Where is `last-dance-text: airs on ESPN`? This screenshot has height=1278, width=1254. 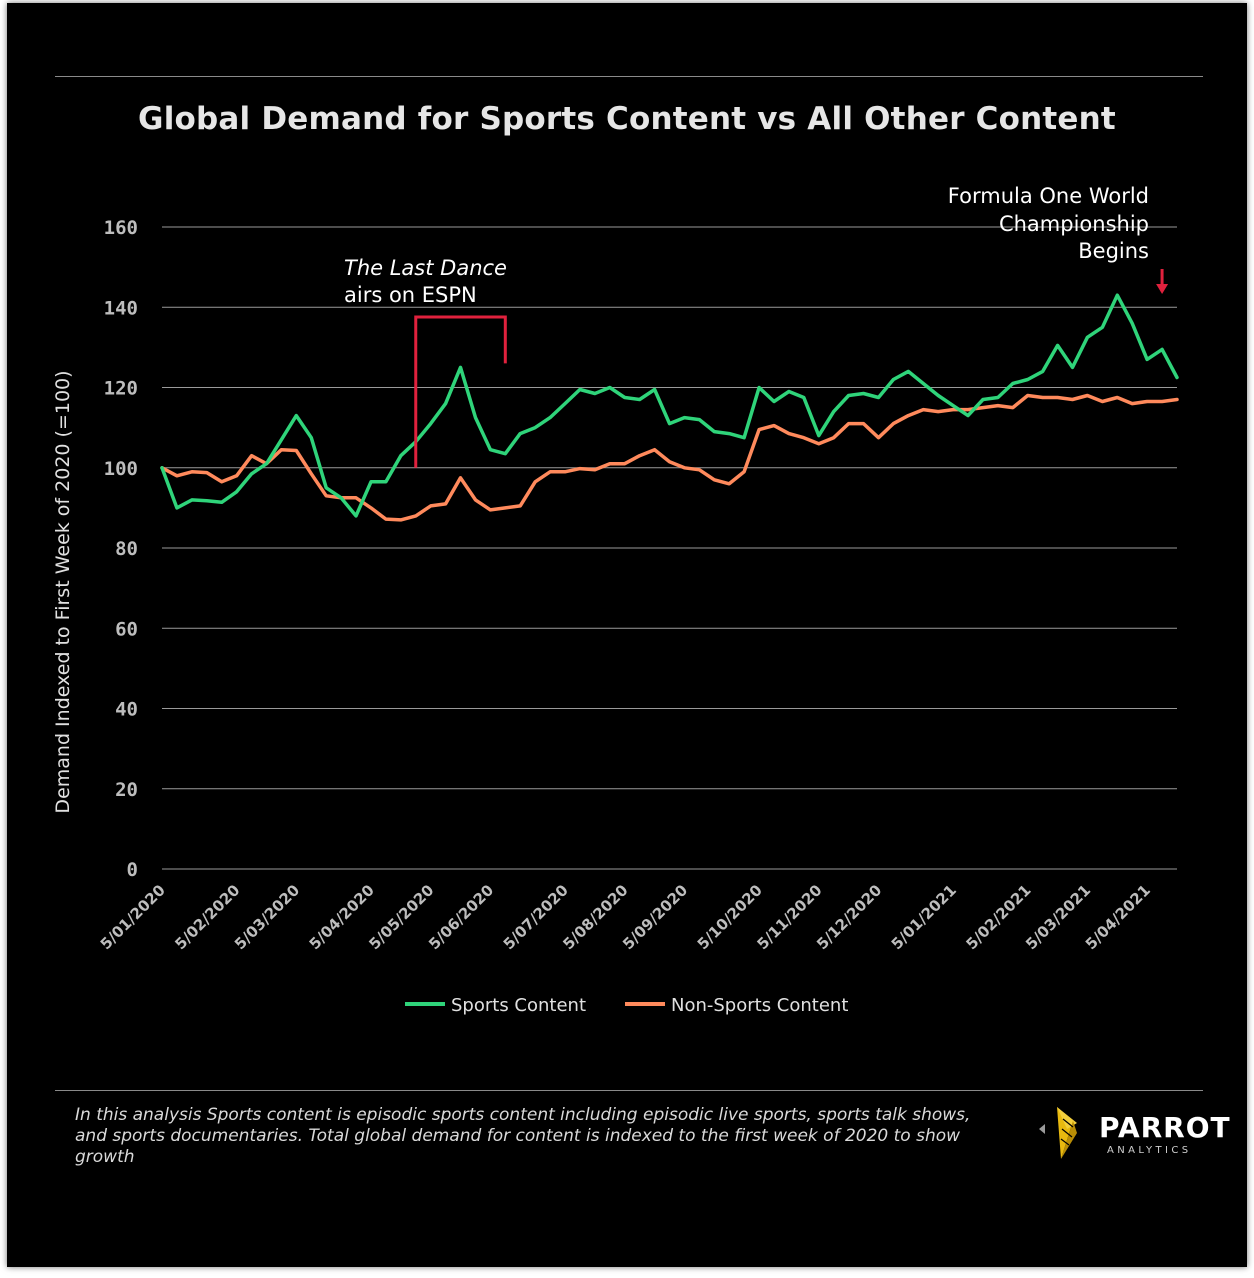
last-dance-text: airs on ESPN is located at coordinates (410, 295).